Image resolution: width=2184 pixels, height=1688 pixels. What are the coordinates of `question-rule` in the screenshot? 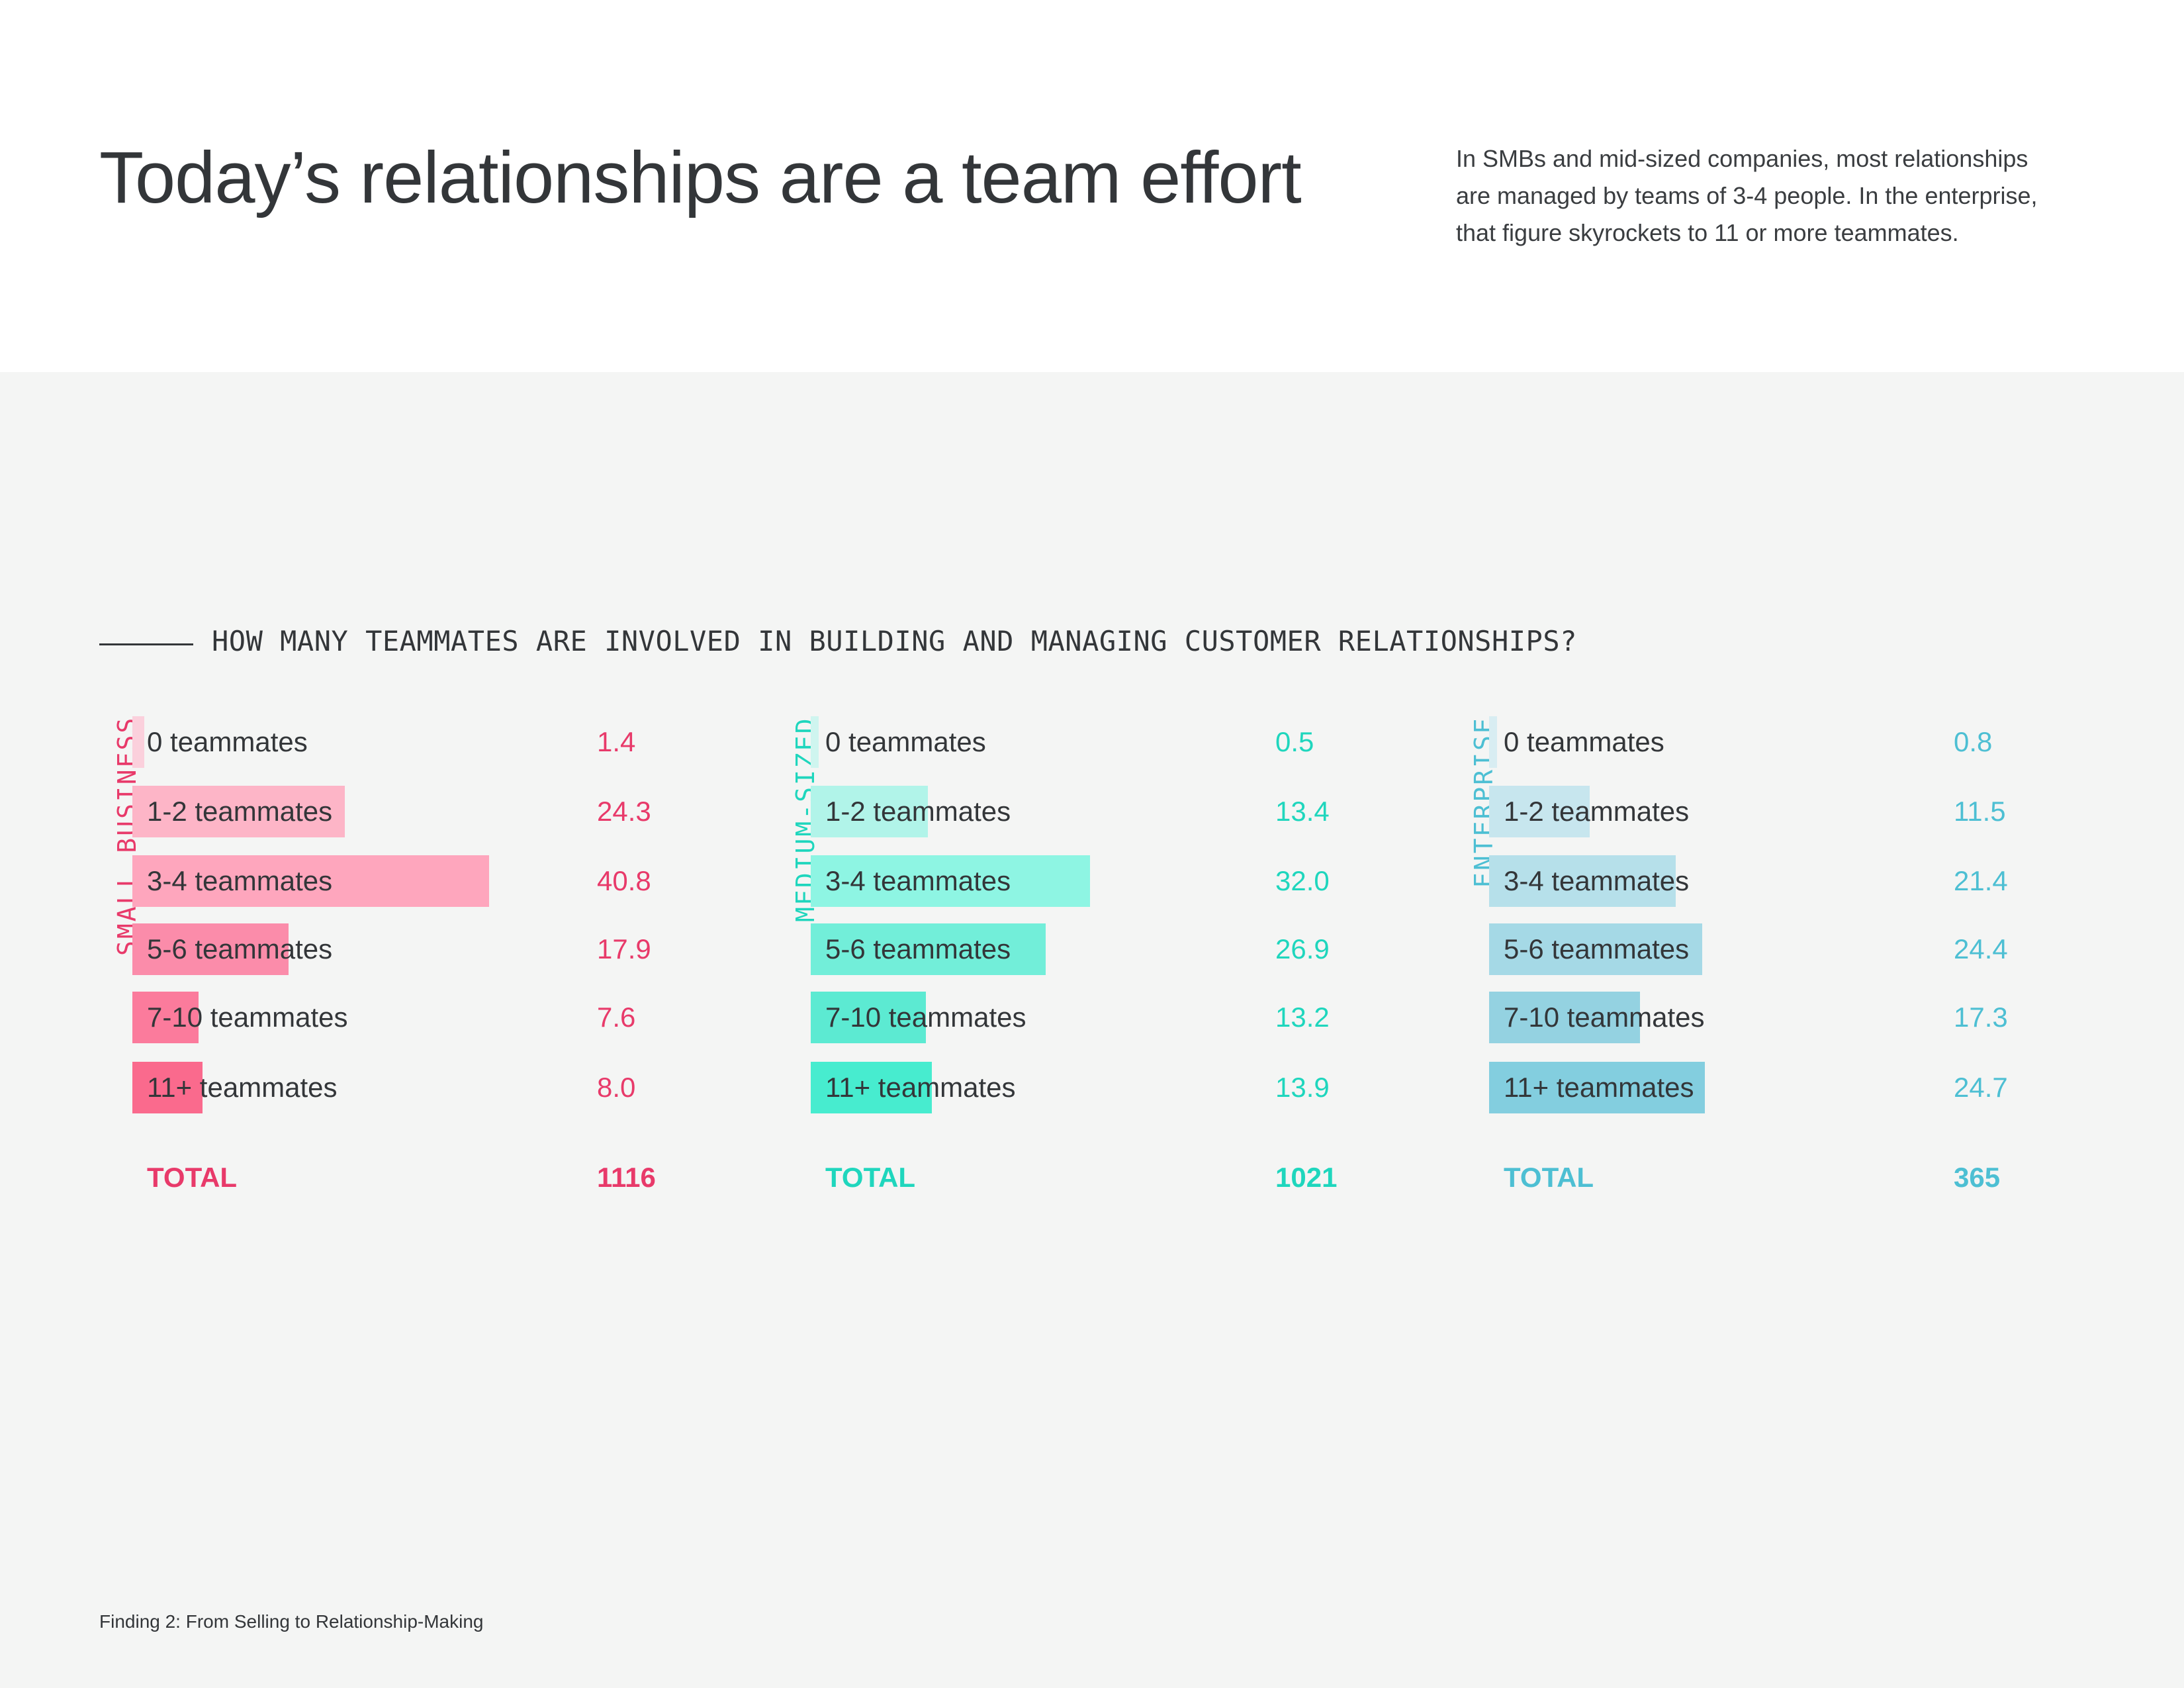 It's located at (146, 644).